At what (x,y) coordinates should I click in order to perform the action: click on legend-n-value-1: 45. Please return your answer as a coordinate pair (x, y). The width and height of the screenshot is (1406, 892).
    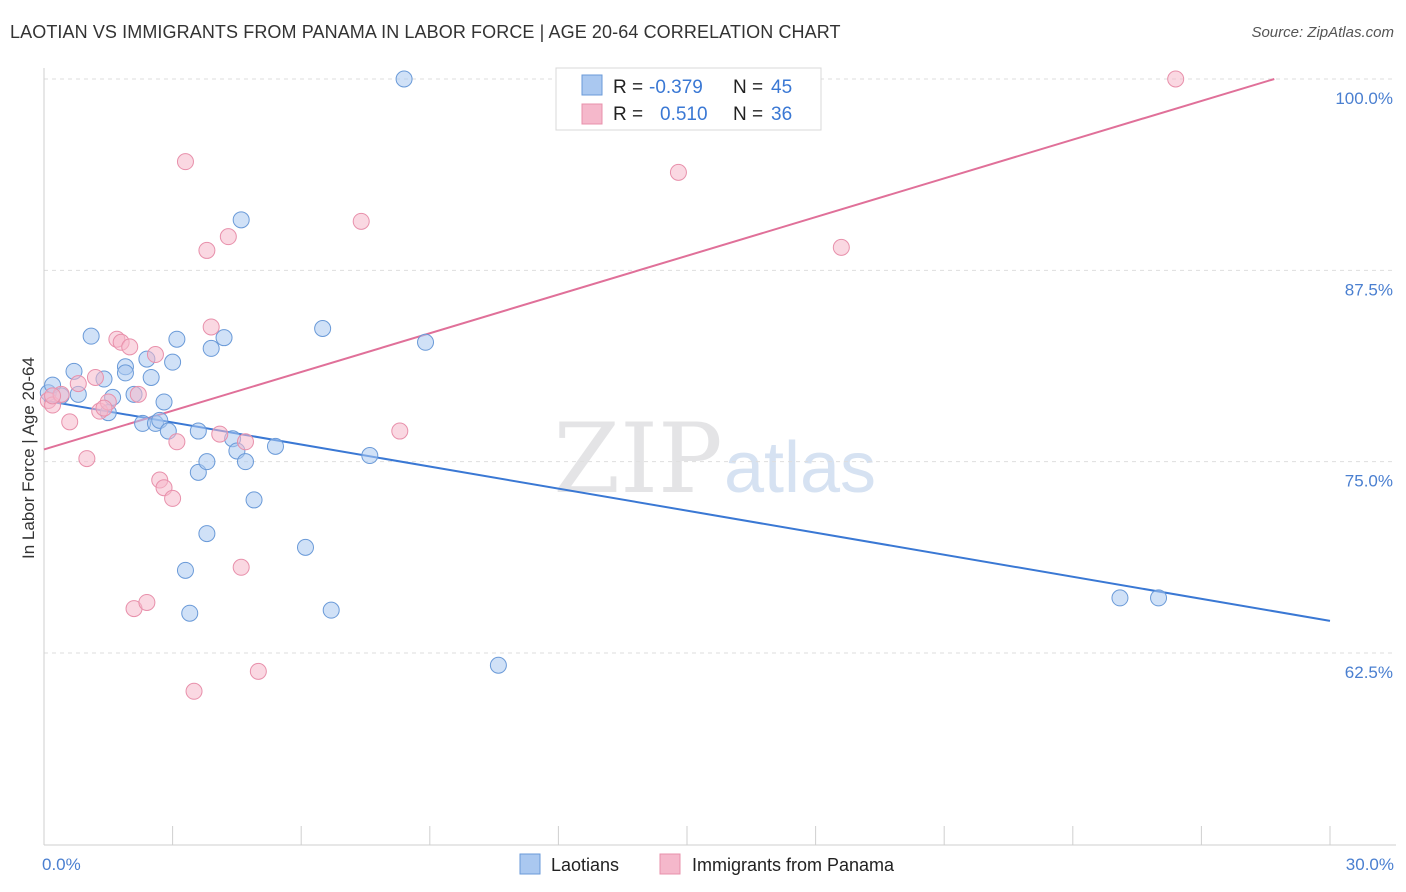
    Looking at the image, I should click on (781, 87).